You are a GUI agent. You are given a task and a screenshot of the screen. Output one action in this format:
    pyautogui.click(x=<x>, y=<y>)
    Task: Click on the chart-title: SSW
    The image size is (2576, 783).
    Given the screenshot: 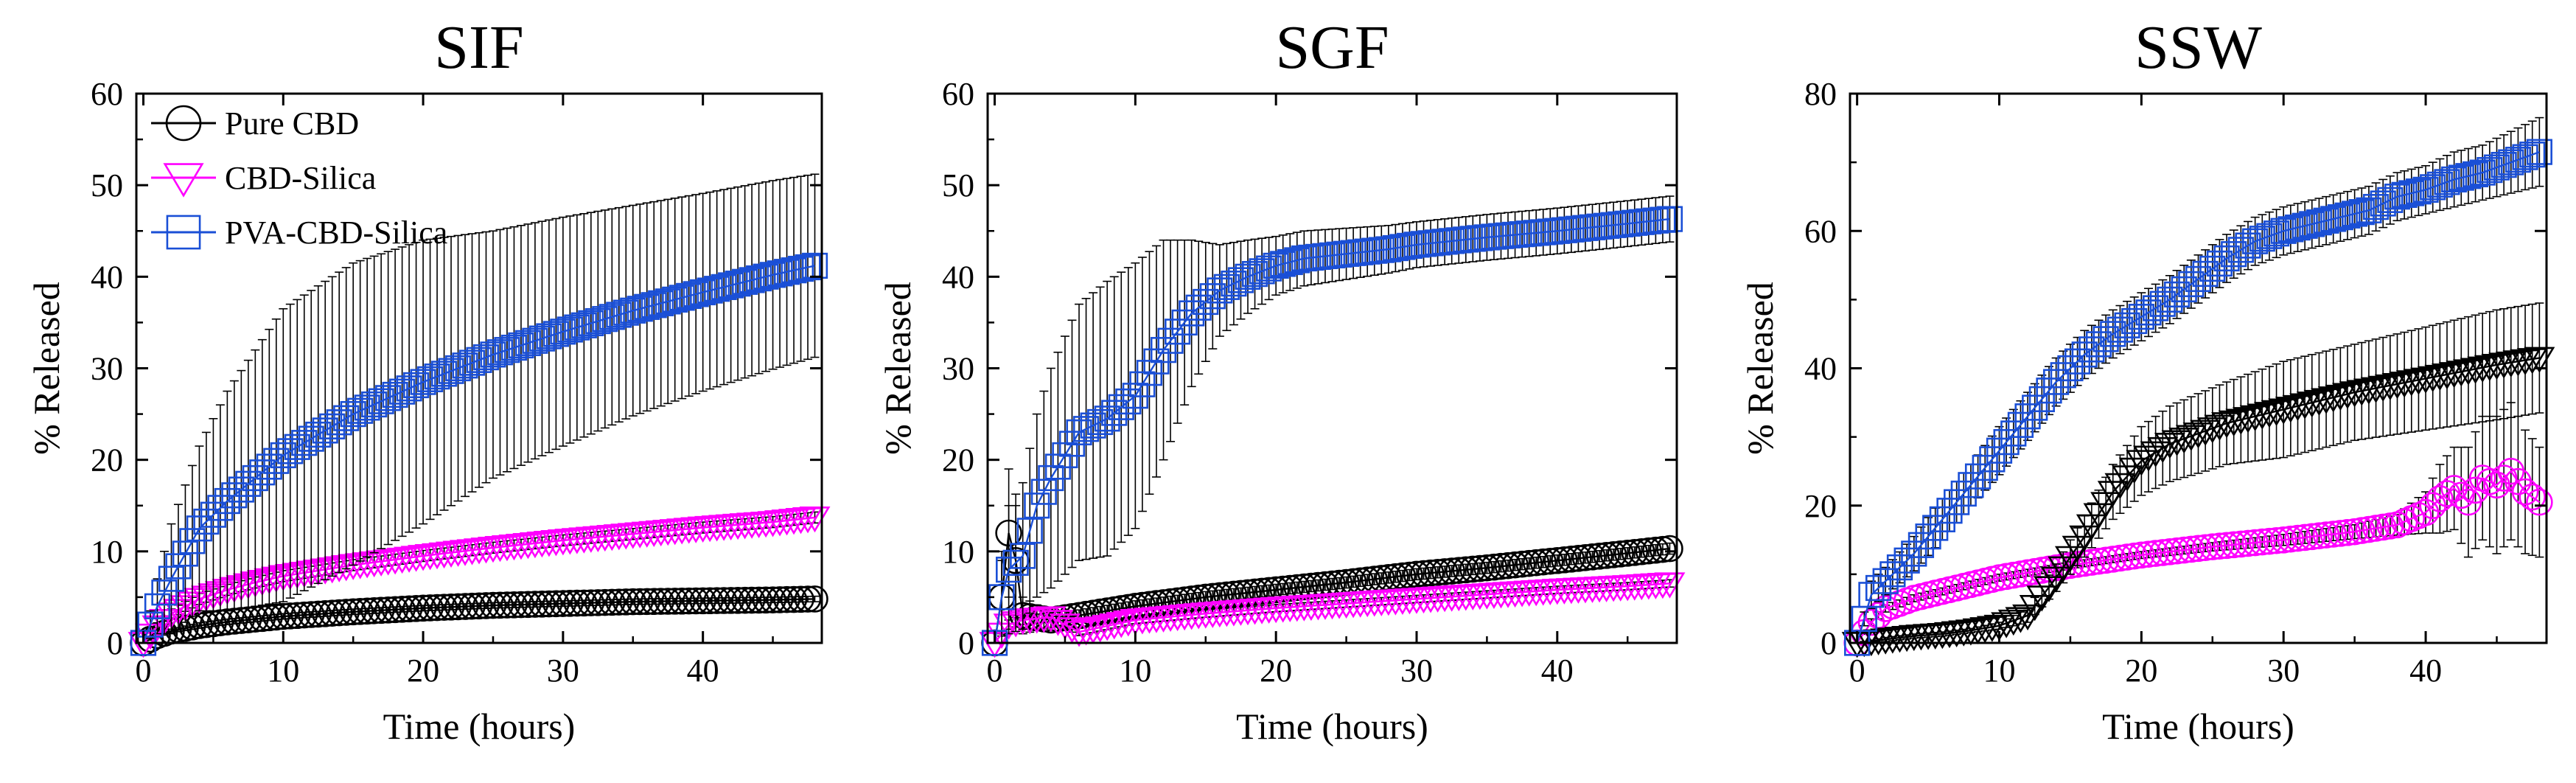 What is the action you would take?
    pyautogui.click(x=2198, y=47)
    